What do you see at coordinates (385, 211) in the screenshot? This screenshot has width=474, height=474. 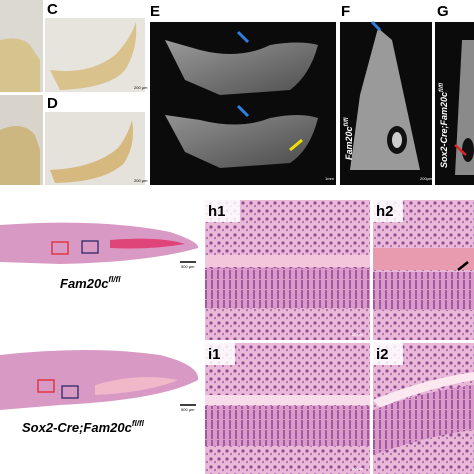 I see `panel-label: h2` at bounding box center [385, 211].